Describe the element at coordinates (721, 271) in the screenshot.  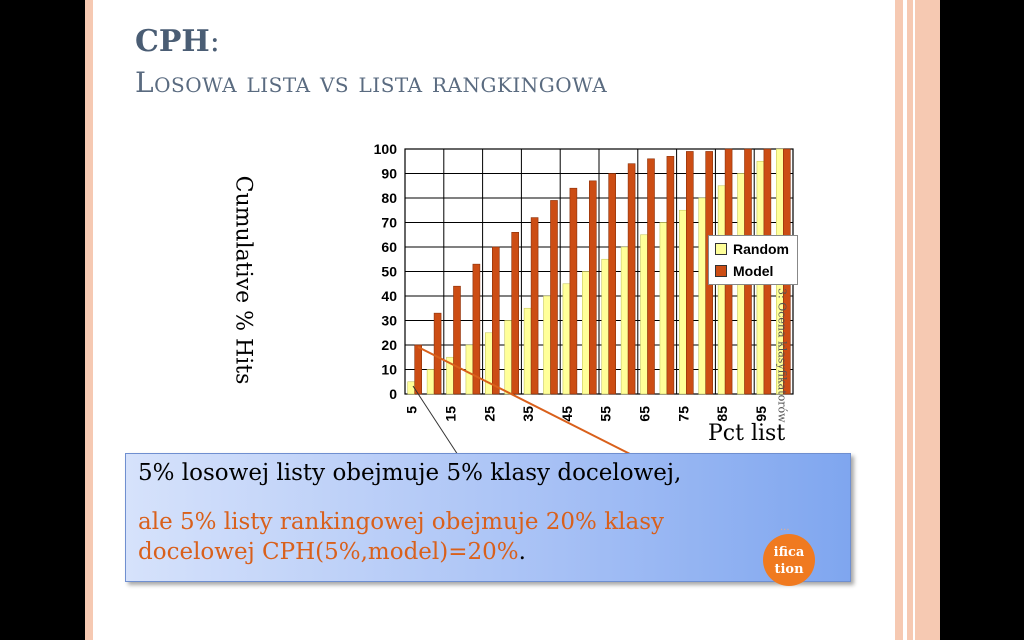
I see `legend-swatch-model` at that location.